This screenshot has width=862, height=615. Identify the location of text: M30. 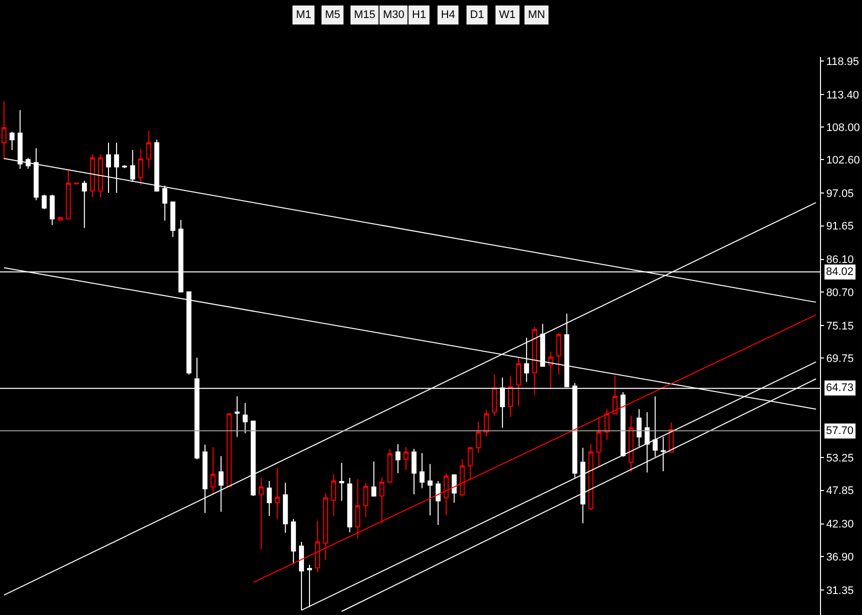
(393, 15).